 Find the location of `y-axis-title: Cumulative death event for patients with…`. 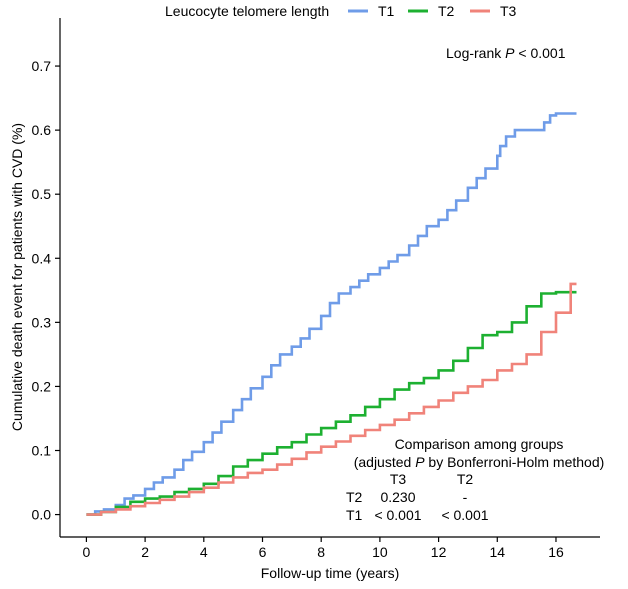

y-axis-title: Cumulative death event for patients with… is located at coordinates (17, 277).